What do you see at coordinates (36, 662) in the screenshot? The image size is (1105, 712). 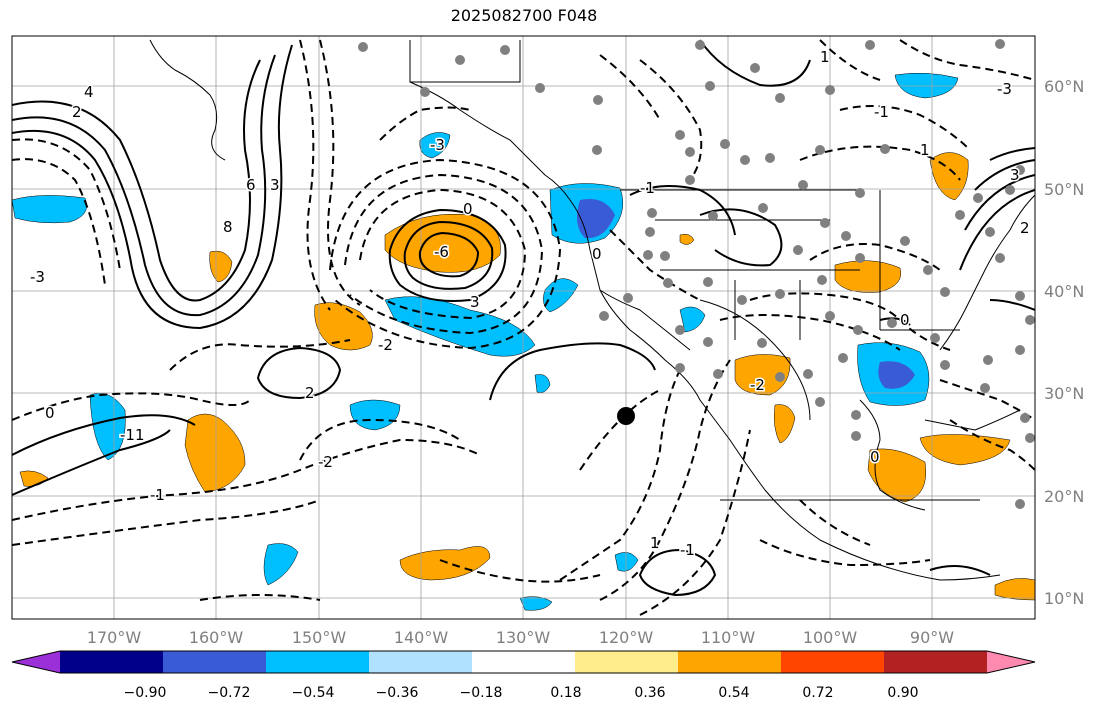 I see `colorbar-extend-low` at bounding box center [36, 662].